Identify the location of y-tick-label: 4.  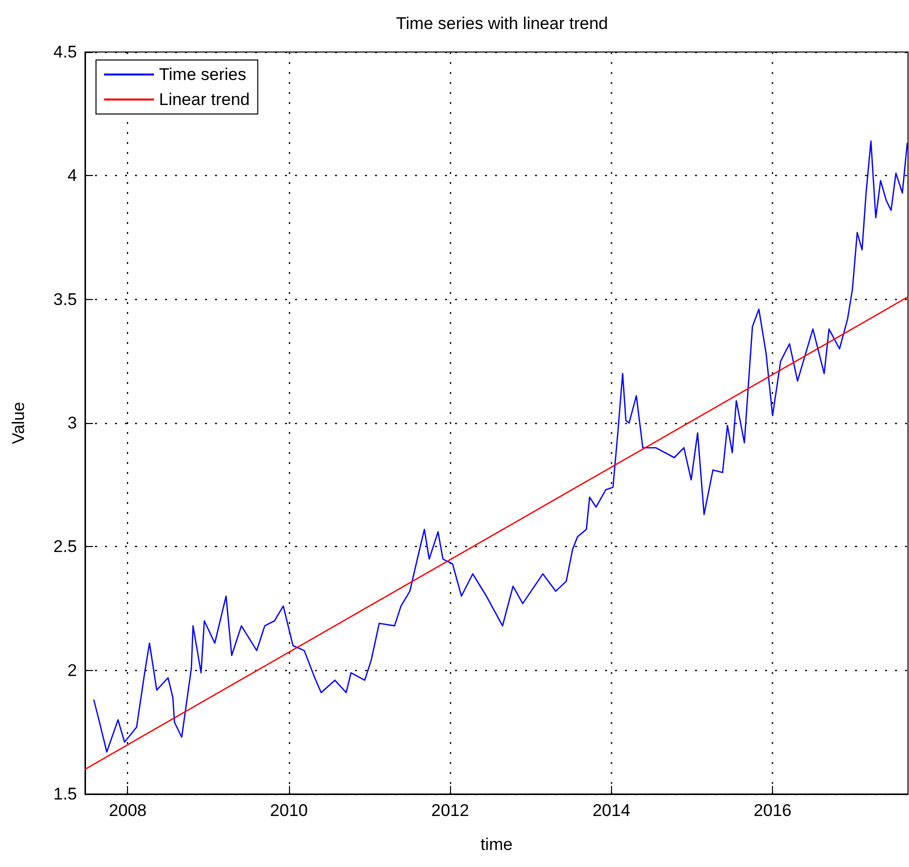
(72, 176).